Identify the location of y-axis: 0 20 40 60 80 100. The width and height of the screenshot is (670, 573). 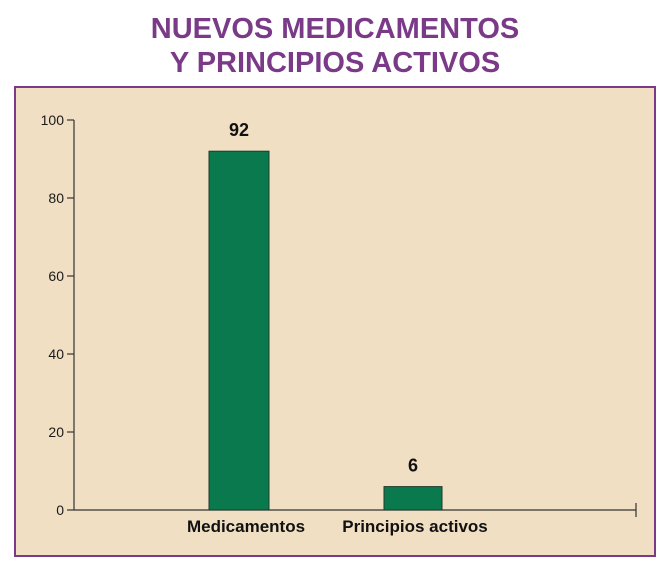
(58, 315).